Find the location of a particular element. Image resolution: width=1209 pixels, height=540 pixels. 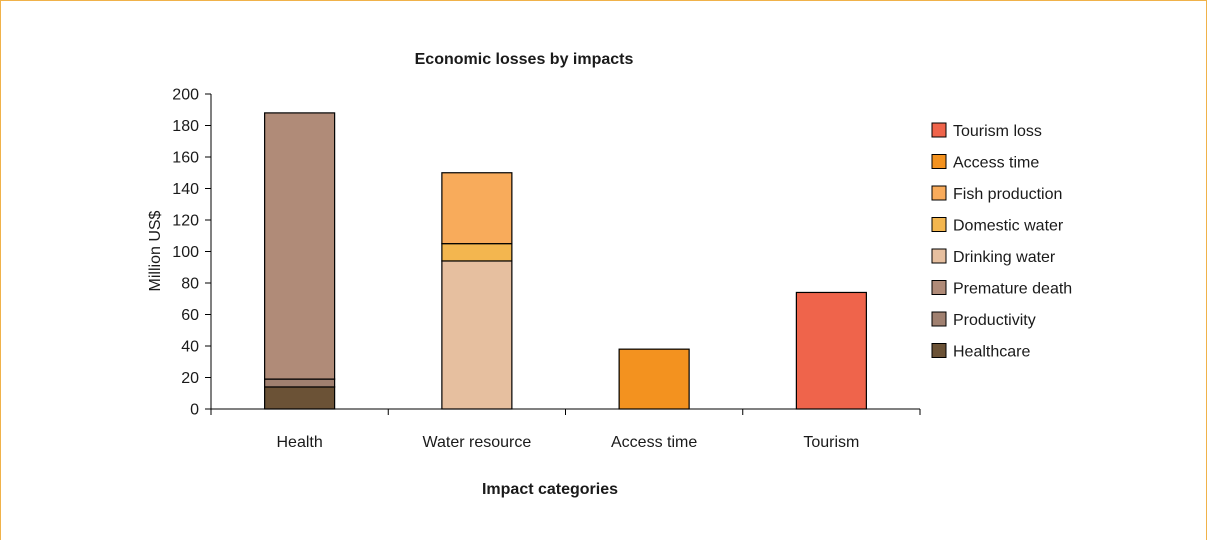

bar-water-resource-domestic-water is located at coordinates (477, 252).